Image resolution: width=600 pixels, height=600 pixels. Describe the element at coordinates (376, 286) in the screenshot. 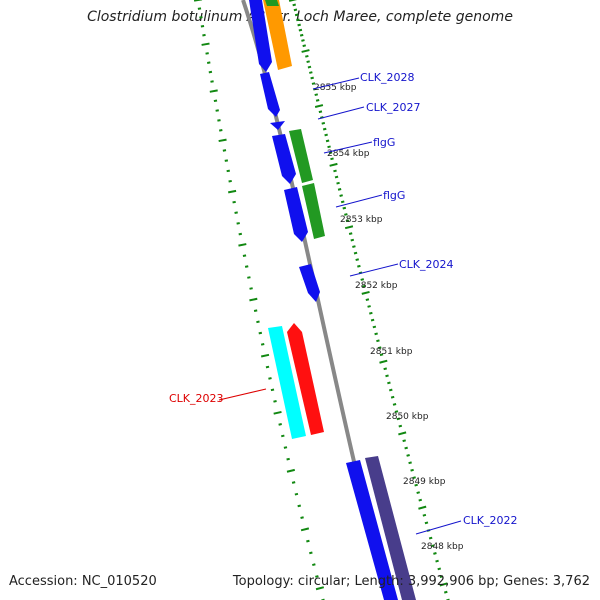

I see `scale-label: 2852 kbp` at that location.